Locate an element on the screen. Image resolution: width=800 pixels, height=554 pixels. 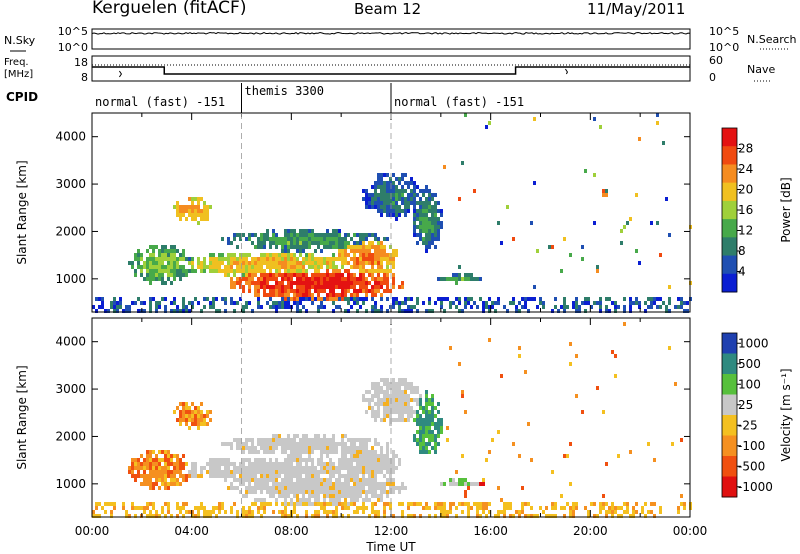
colorbar-tick-label: 8 is located at coordinates (742, 251).